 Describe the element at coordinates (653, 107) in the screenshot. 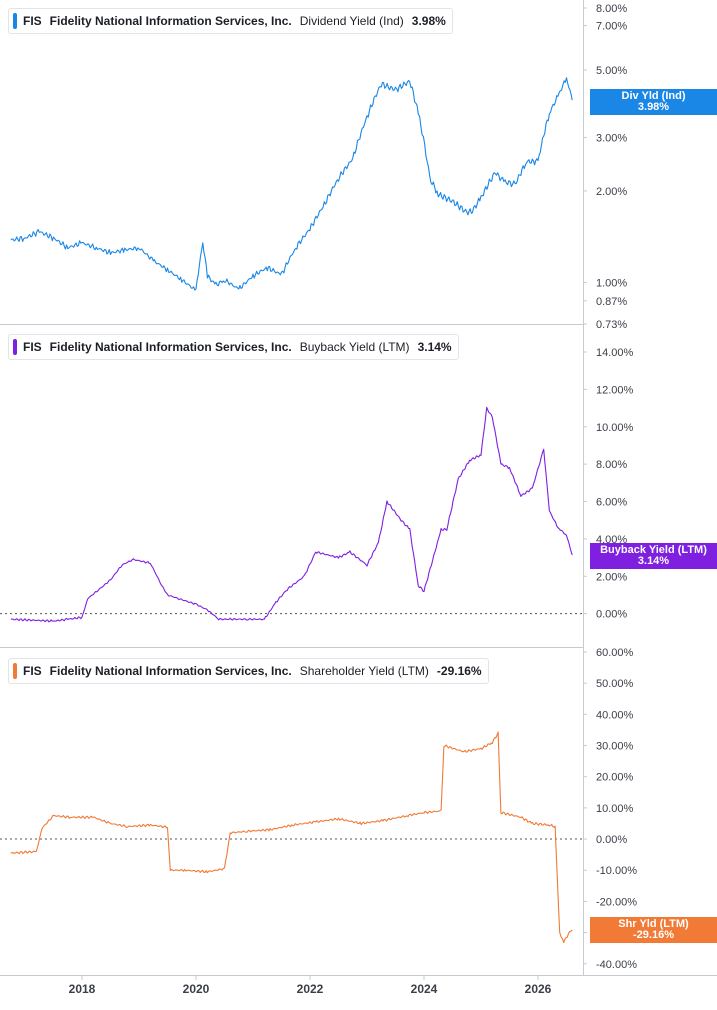

I see `badge-value: 3.98%` at that location.